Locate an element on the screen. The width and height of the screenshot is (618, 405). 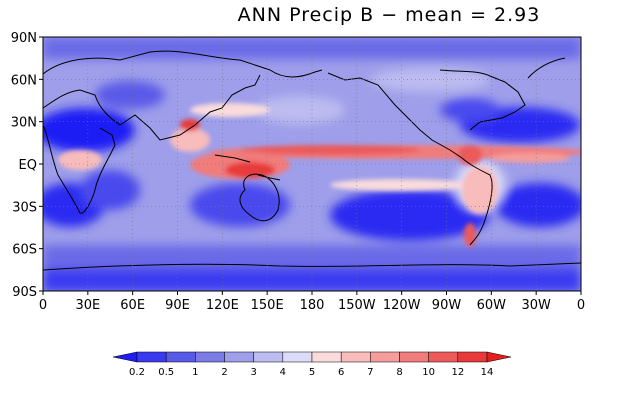
colorbar-label: 7 is located at coordinates (370, 372).